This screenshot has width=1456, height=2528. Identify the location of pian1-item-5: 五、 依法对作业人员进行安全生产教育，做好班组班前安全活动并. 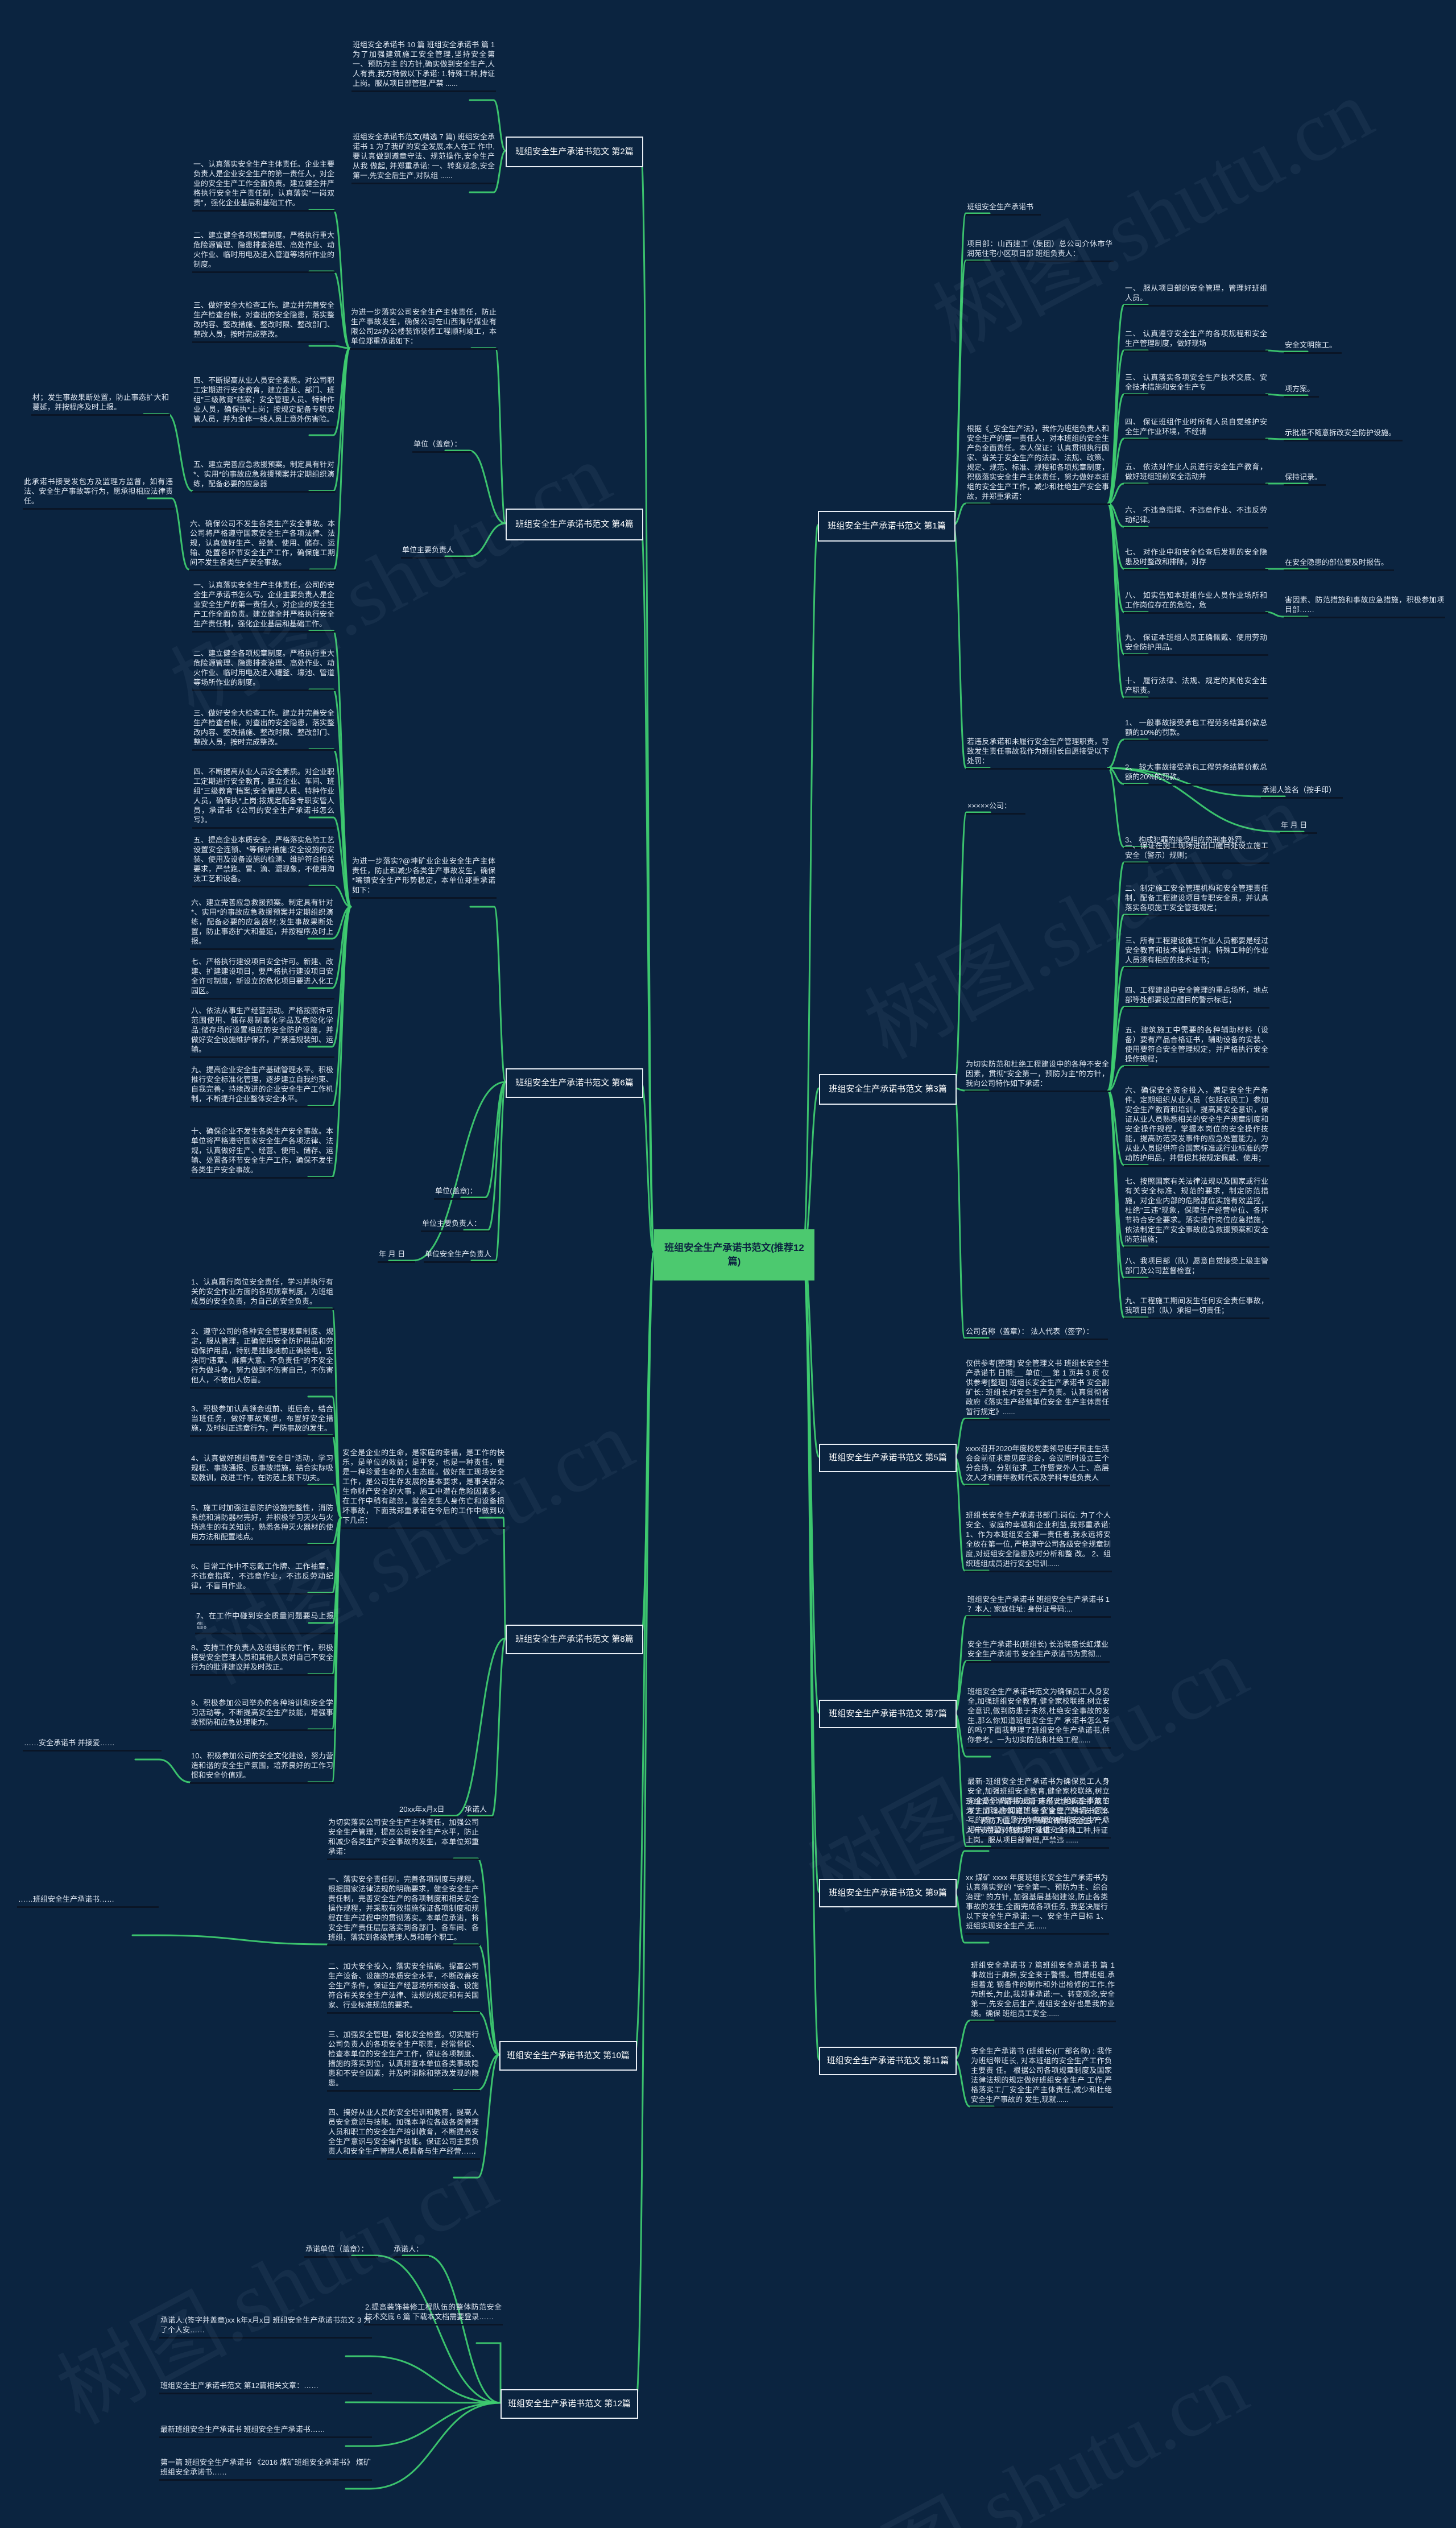
(1196, 473).